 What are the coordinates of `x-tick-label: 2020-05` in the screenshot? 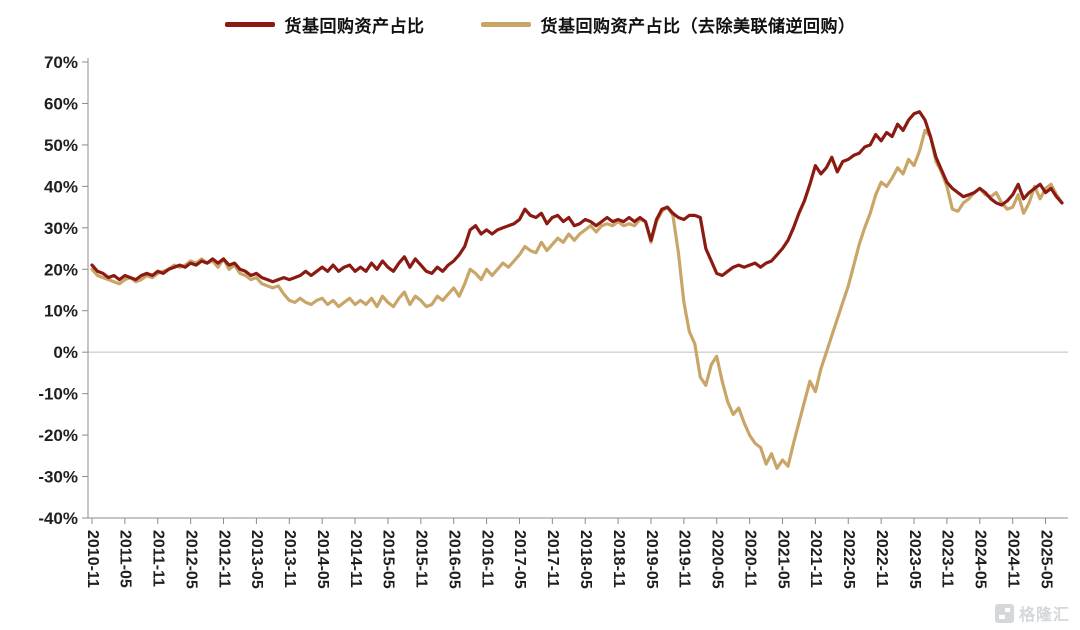 It's located at (717, 559).